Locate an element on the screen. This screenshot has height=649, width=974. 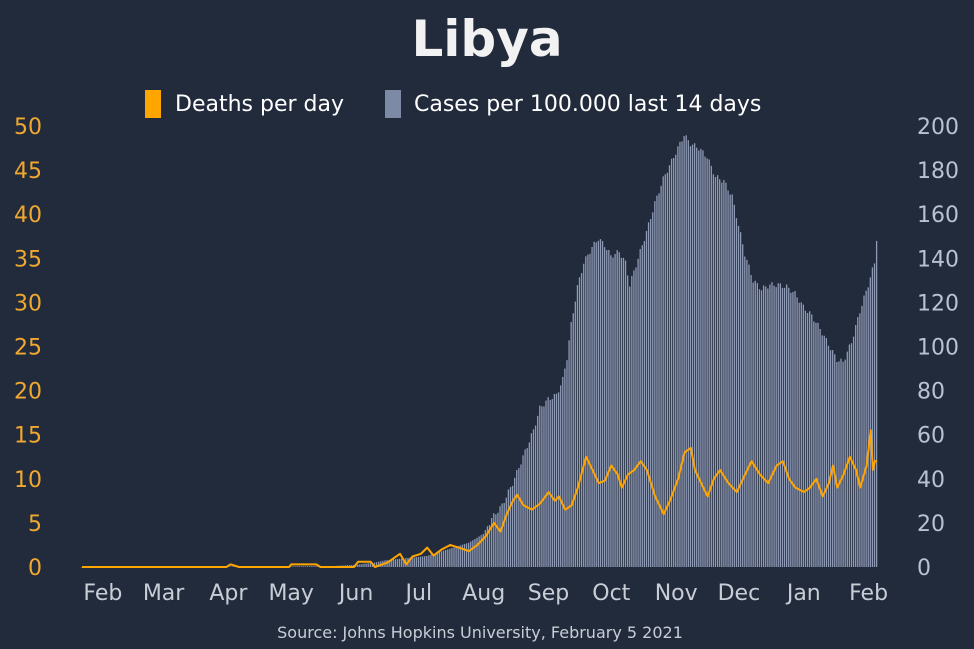
legend-label-deaths: Deaths per day is located at coordinates (259, 104).